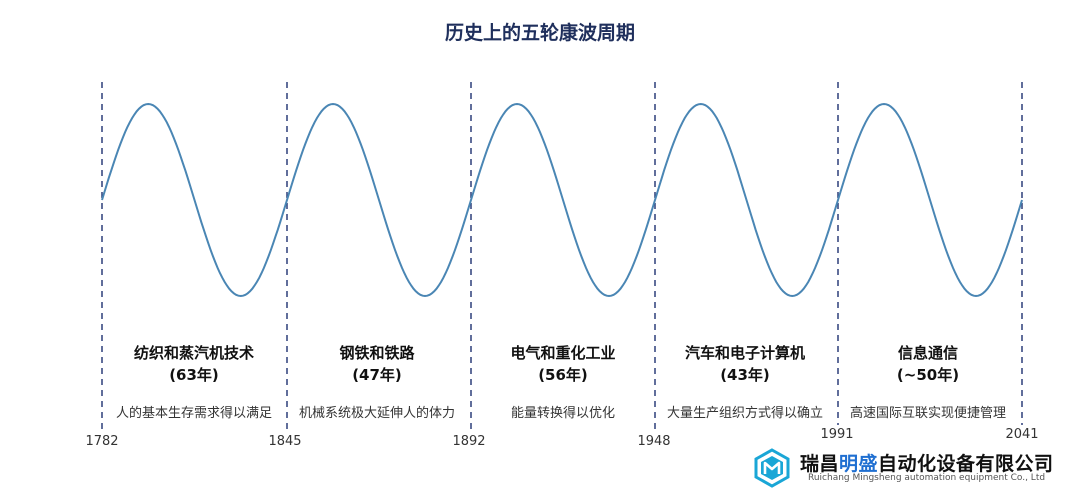 This screenshot has width=1080, height=493. What do you see at coordinates (562, 413) in the screenshot?
I see `wave-3-desc: 能量转换得以优化` at bounding box center [562, 413].